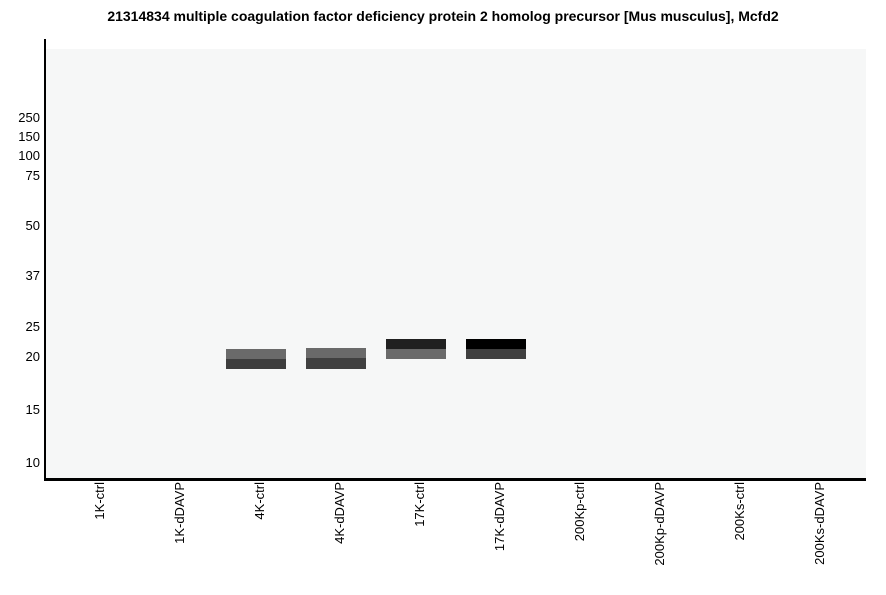 This screenshot has height=595, width=886. What do you see at coordinates (29, 117) in the screenshot?
I see `y-tick-label: 250` at bounding box center [29, 117].